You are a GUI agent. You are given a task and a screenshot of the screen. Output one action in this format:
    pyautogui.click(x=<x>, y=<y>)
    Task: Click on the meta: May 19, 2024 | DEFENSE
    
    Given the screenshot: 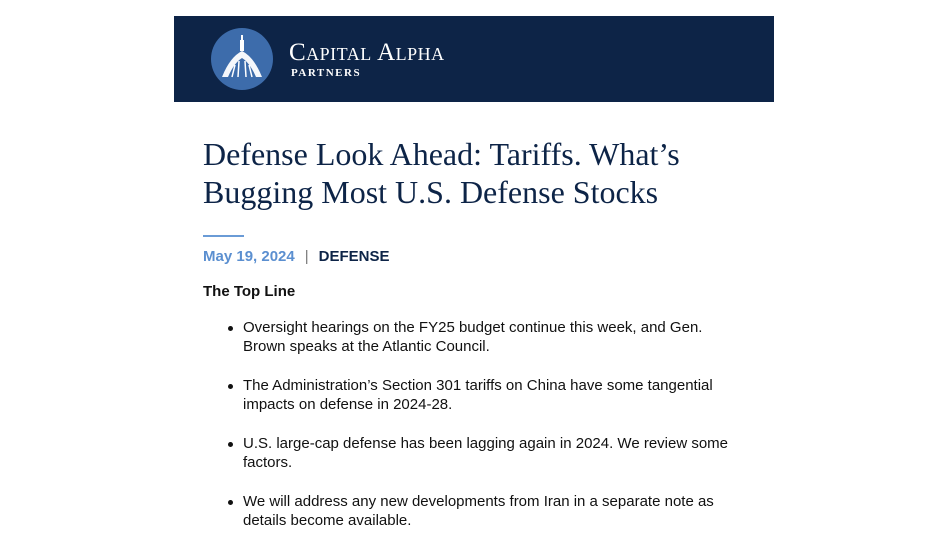 What is the action you would take?
    pyautogui.click(x=296, y=256)
    